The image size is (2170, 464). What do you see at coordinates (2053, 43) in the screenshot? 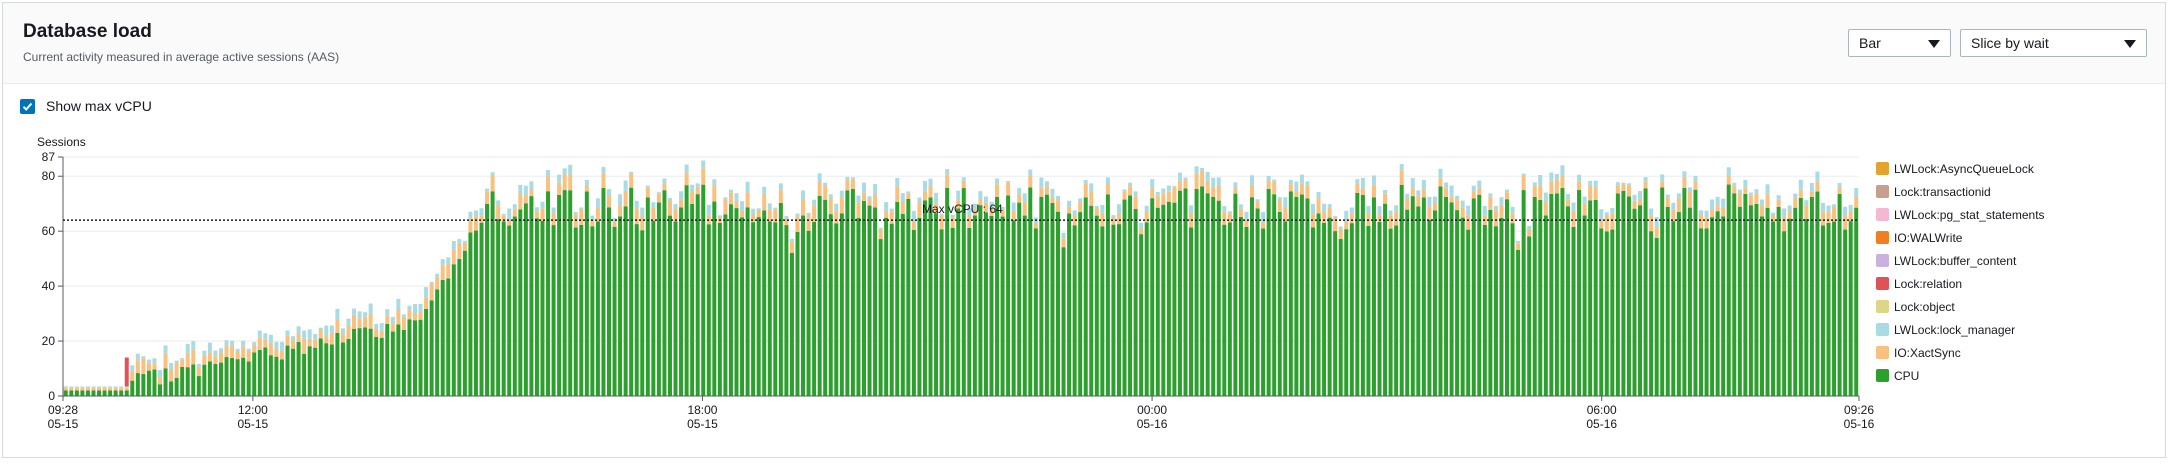
I see `slice-by-select: Slice by wait` at bounding box center [2053, 43].